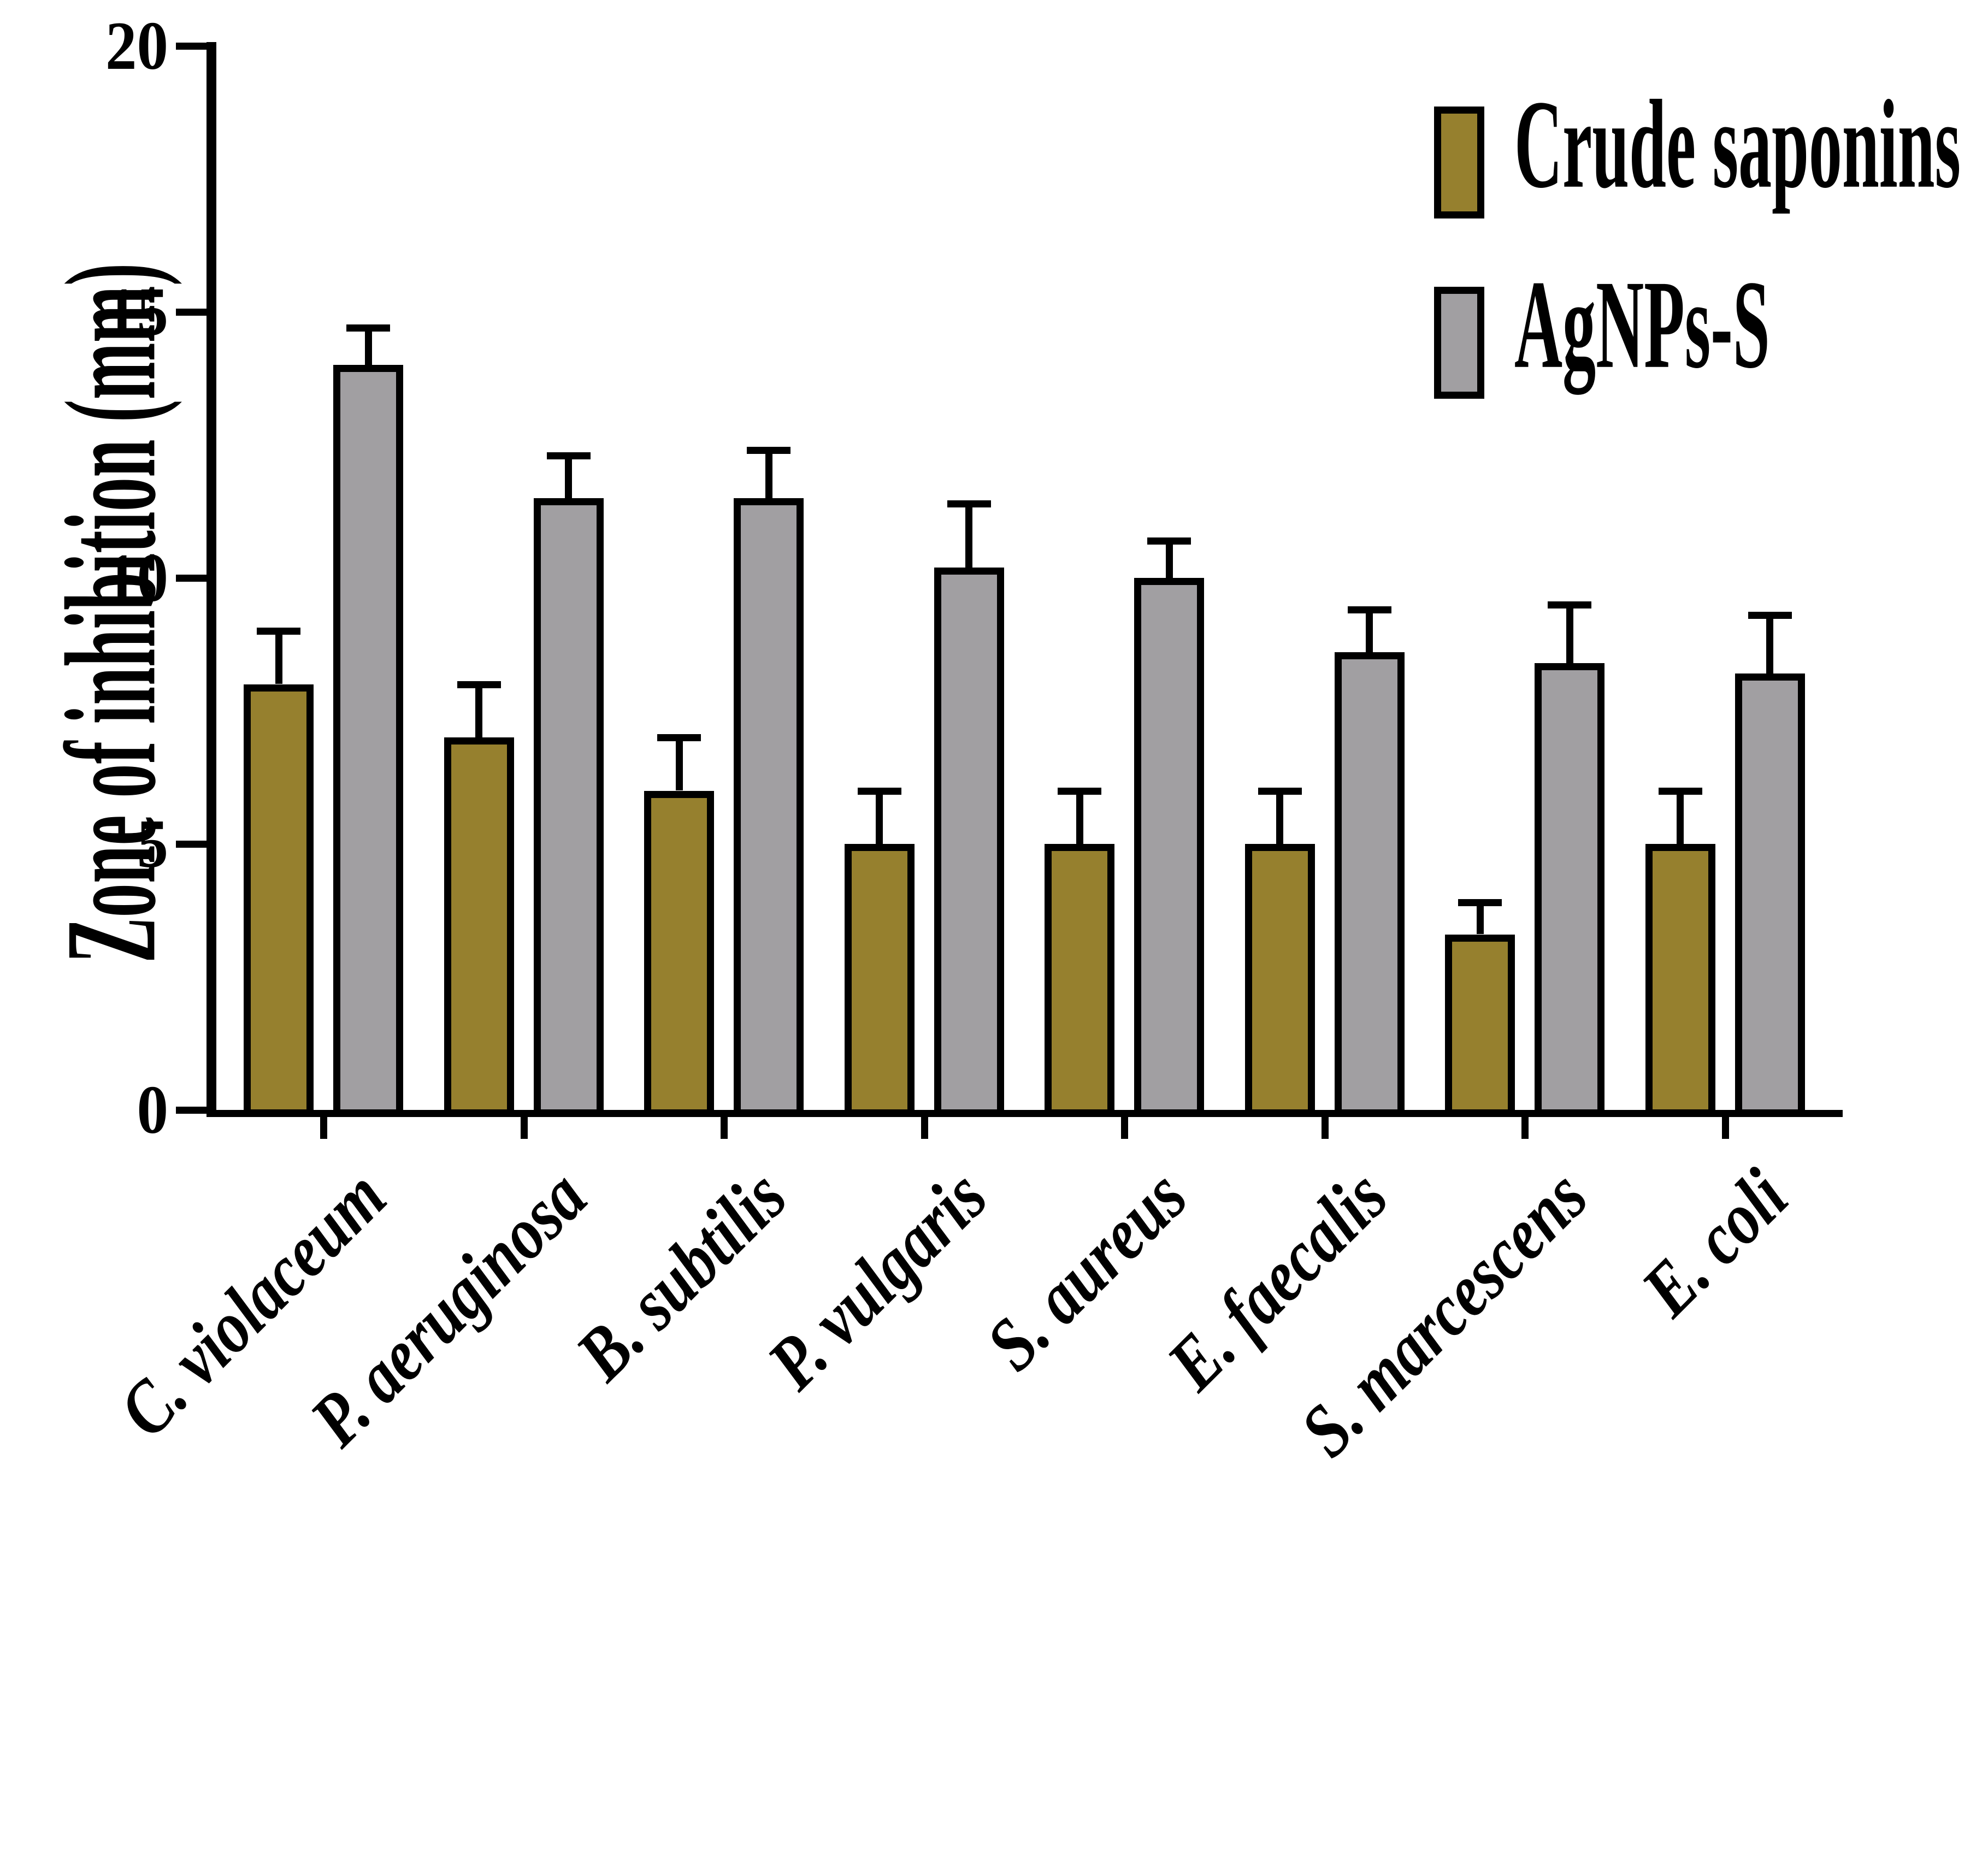  I want to click on bar-agnps-s-s-aureus, so click(1169, 847).